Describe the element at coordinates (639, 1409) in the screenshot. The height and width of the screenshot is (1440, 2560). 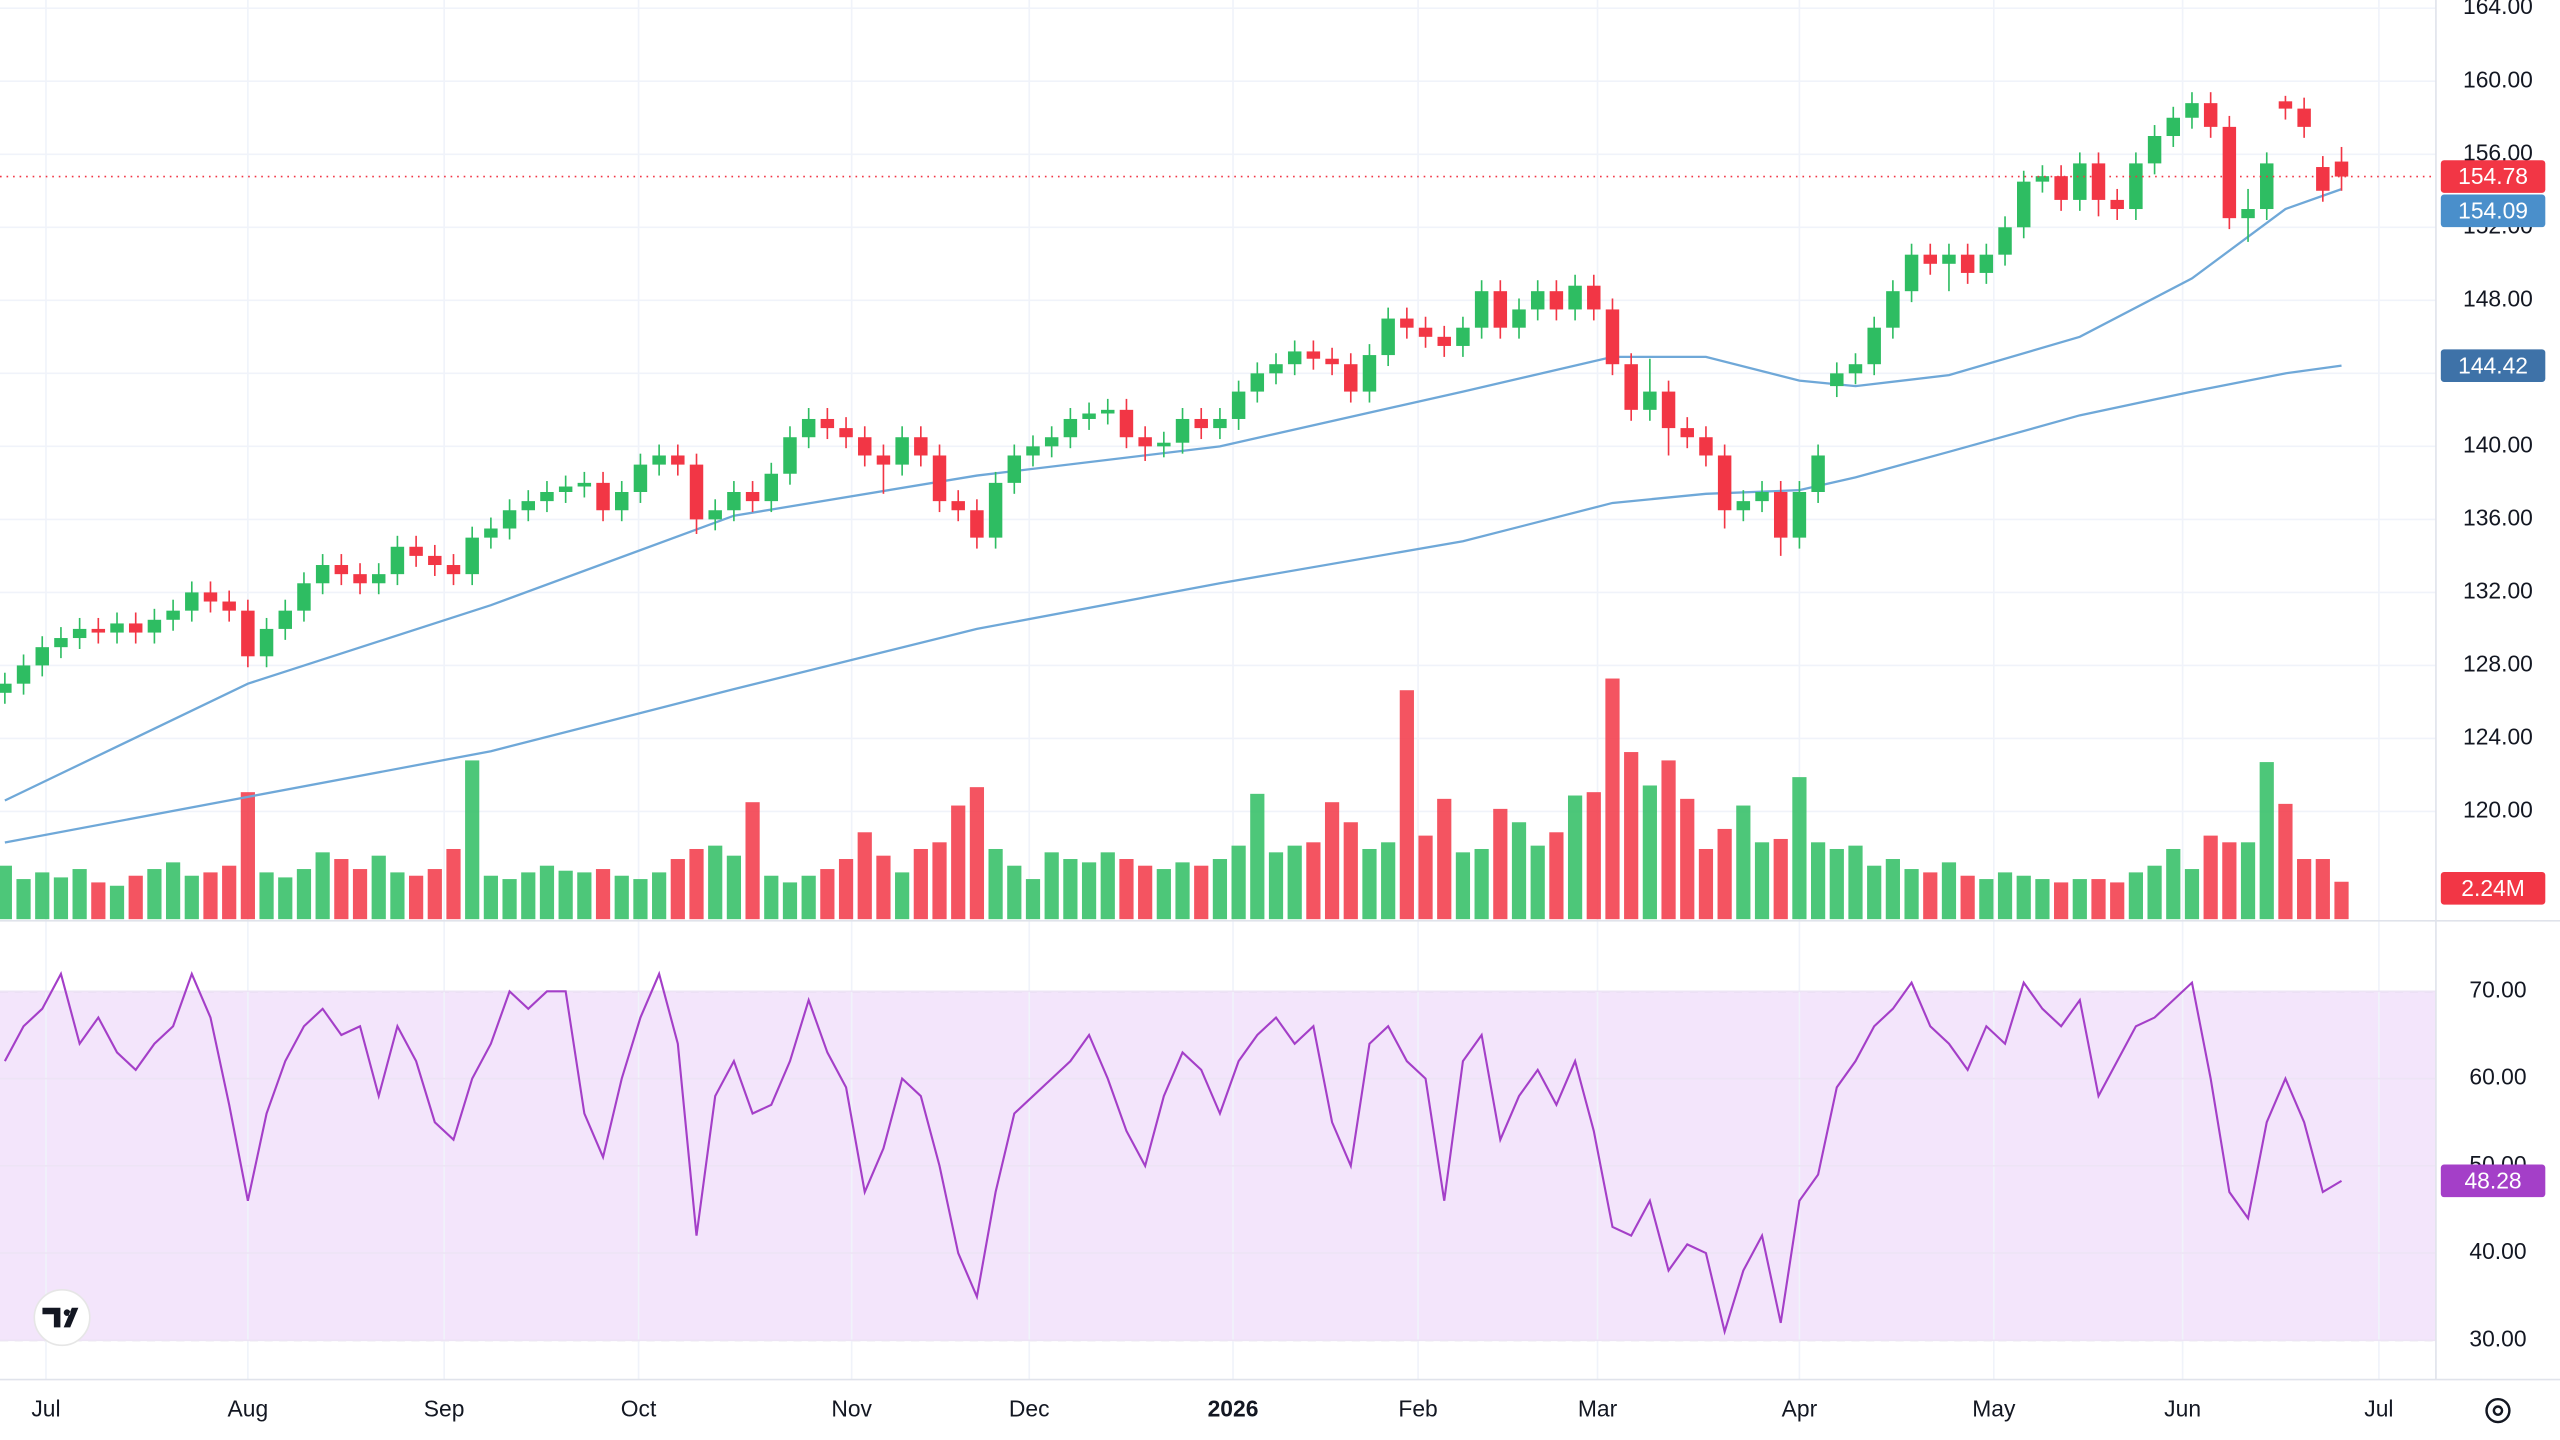
I see `x-tick-label: Oct` at that location.